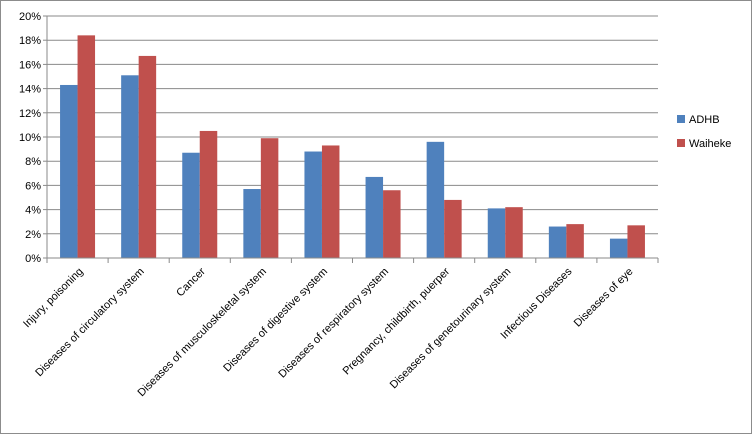 Image resolution: width=752 pixels, height=434 pixels. I want to click on y-axis-ticks: 0% 2% 4% 6% 8% 10% 12% 14% 16% 18% 20%, so click(33, 138).